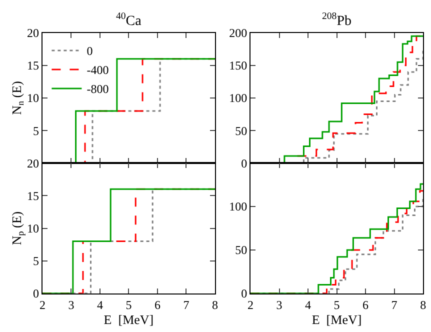  What do you see at coordinates (97, 70) in the screenshot?
I see `legend-label: -400` at bounding box center [97, 70].